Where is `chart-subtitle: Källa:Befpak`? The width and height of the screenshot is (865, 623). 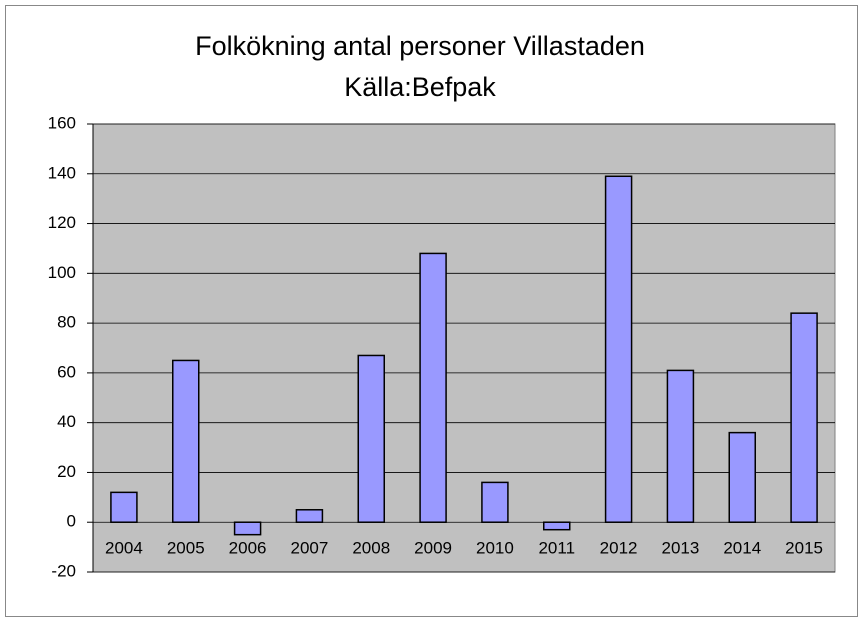 chart-subtitle: Källa:Befpak is located at coordinates (420, 87).